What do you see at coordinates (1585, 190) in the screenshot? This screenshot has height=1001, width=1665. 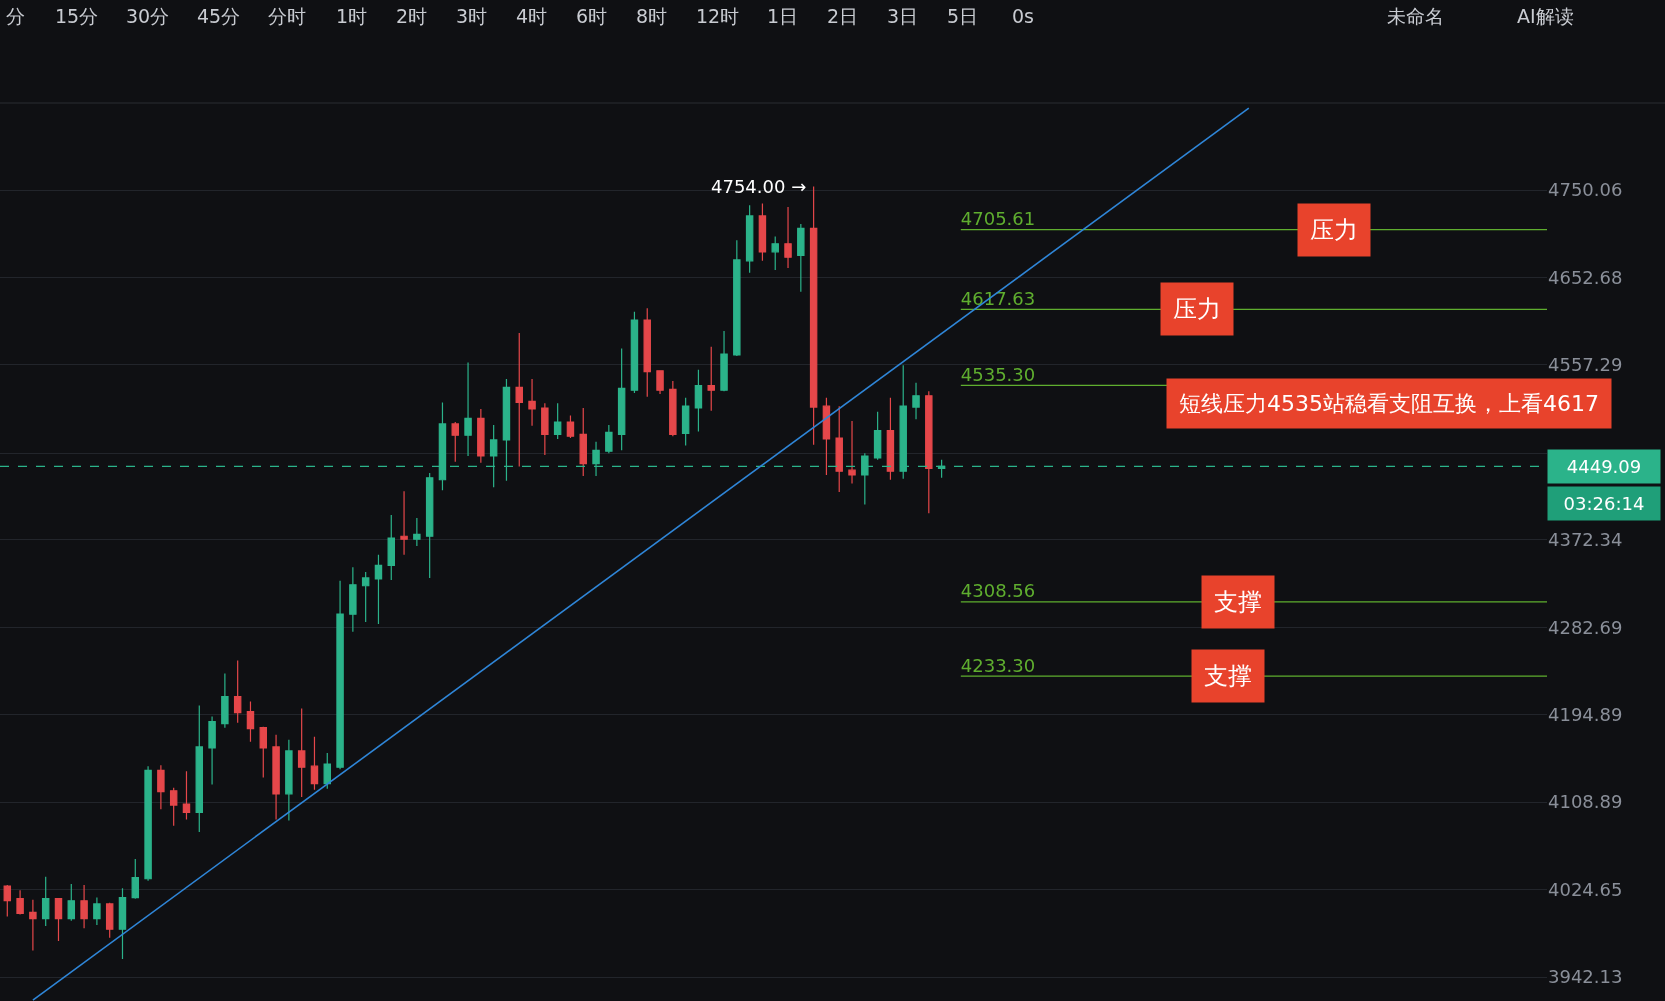 I see `y-tick-label: 4750.06` at bounding box center [1585, 190].